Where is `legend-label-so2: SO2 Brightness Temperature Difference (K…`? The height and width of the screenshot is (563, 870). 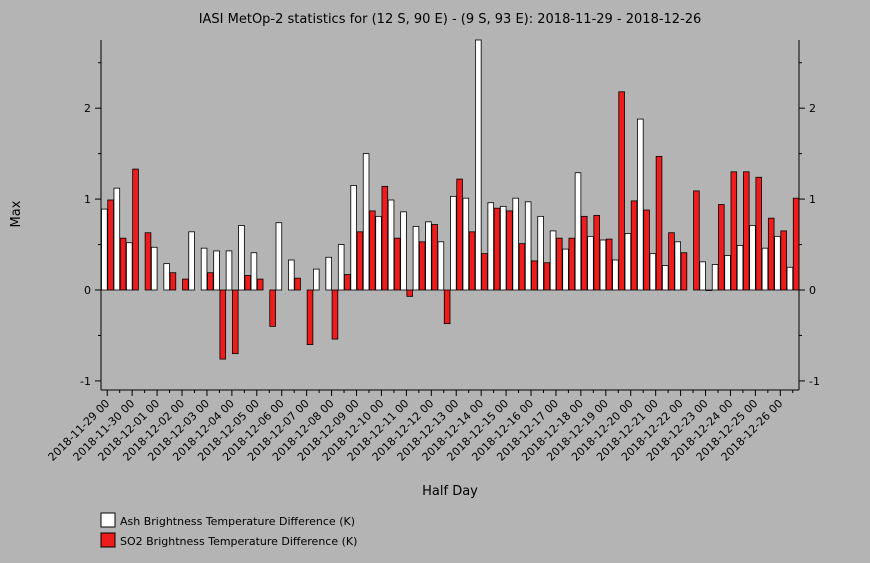
legend-label-so2: SO2 Brightness Temperature Difference (K… is located at coordinates (238, 541).